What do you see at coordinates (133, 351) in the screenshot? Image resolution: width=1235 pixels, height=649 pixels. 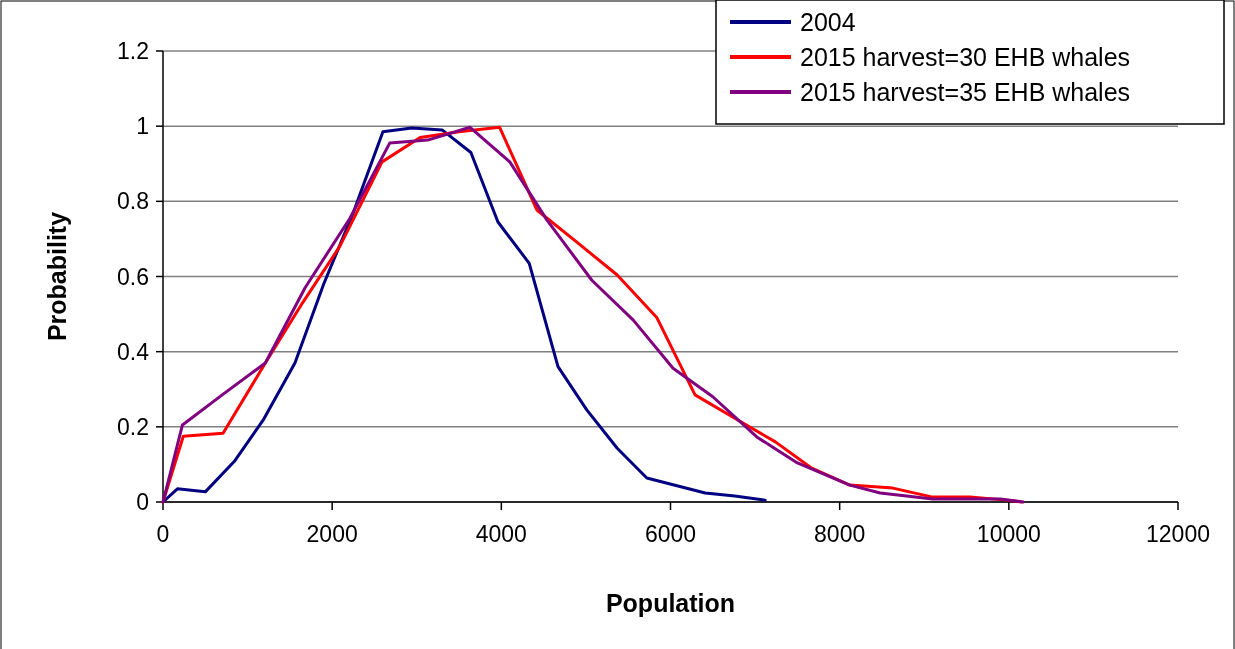 I see `y-tick-label: 0.4` at bounding box center [133, 351].